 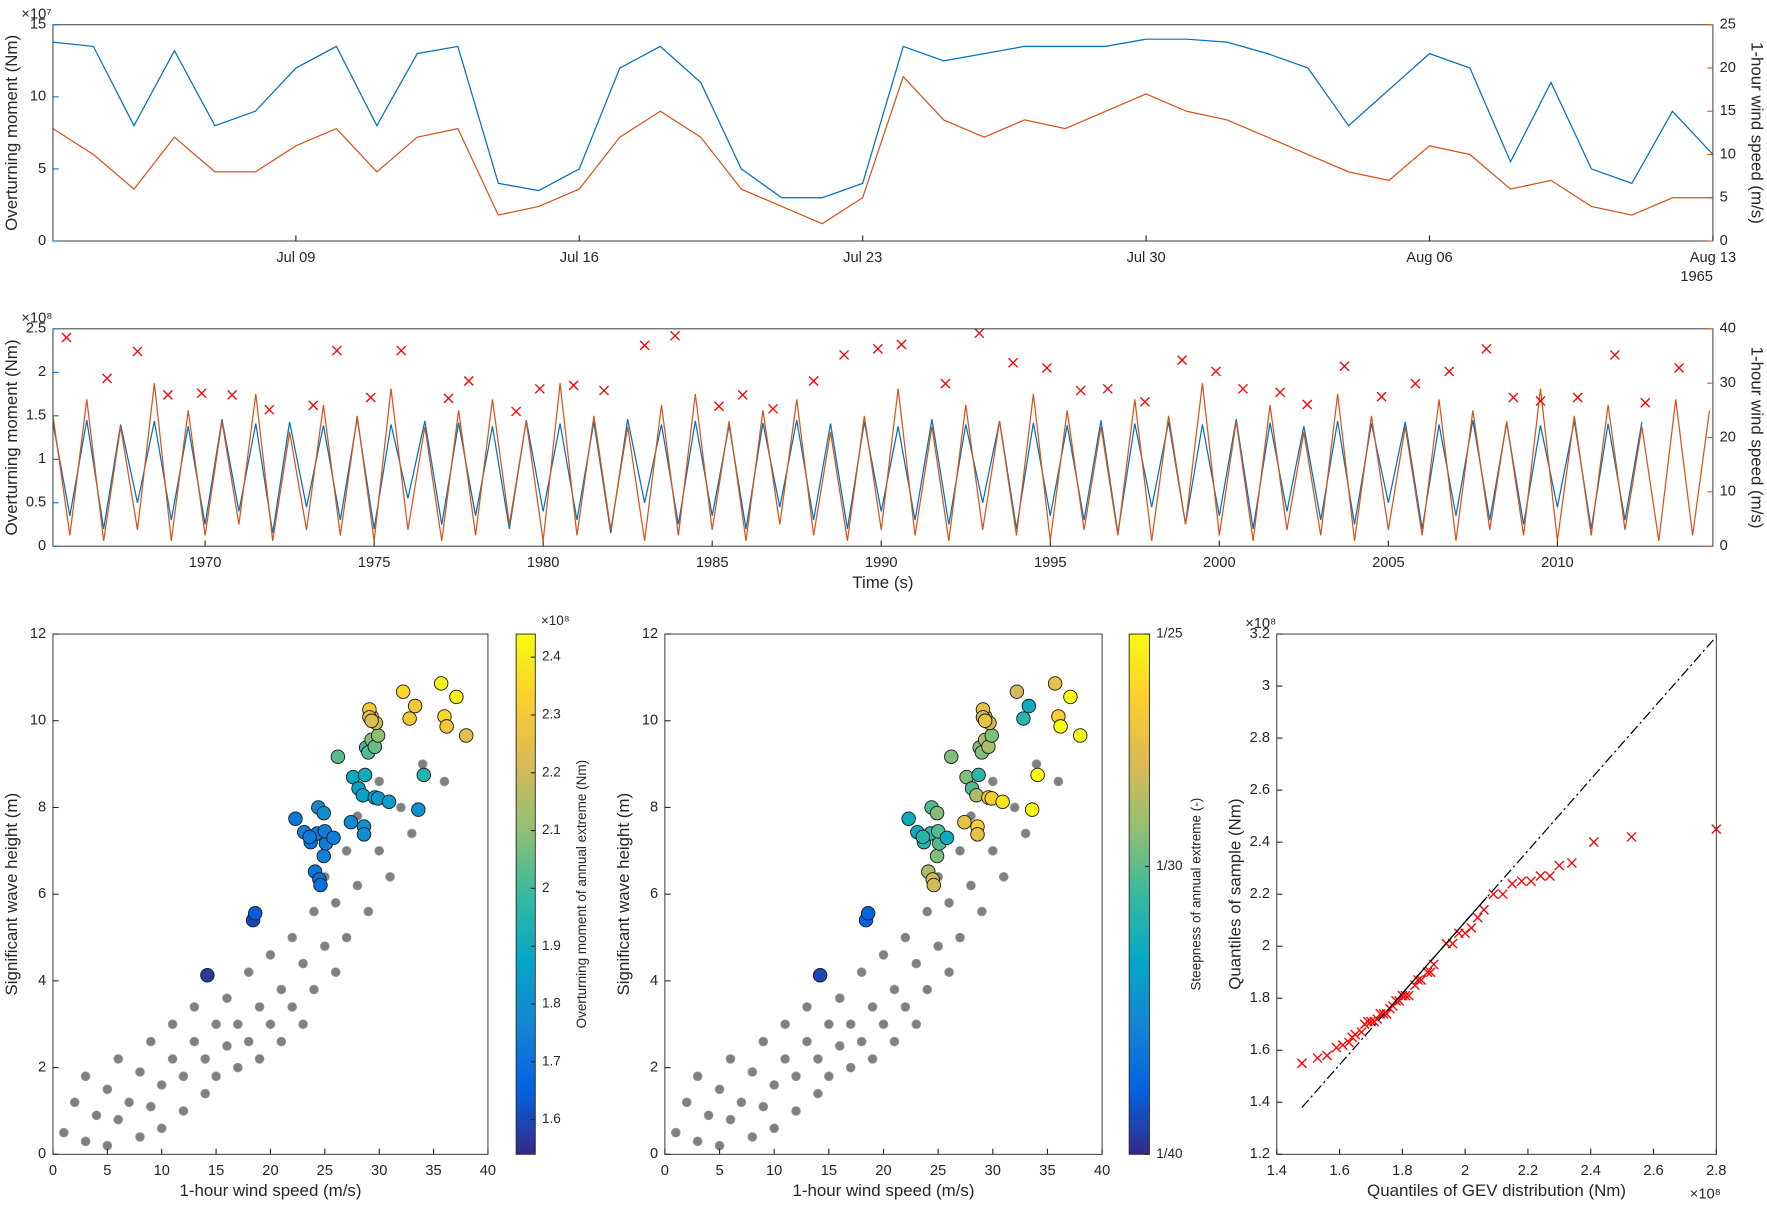 What do you see at coordinates (1728, 25) in the screenshot?
I see `y2-tick-label: 25` at bounding box center [1728, 25].